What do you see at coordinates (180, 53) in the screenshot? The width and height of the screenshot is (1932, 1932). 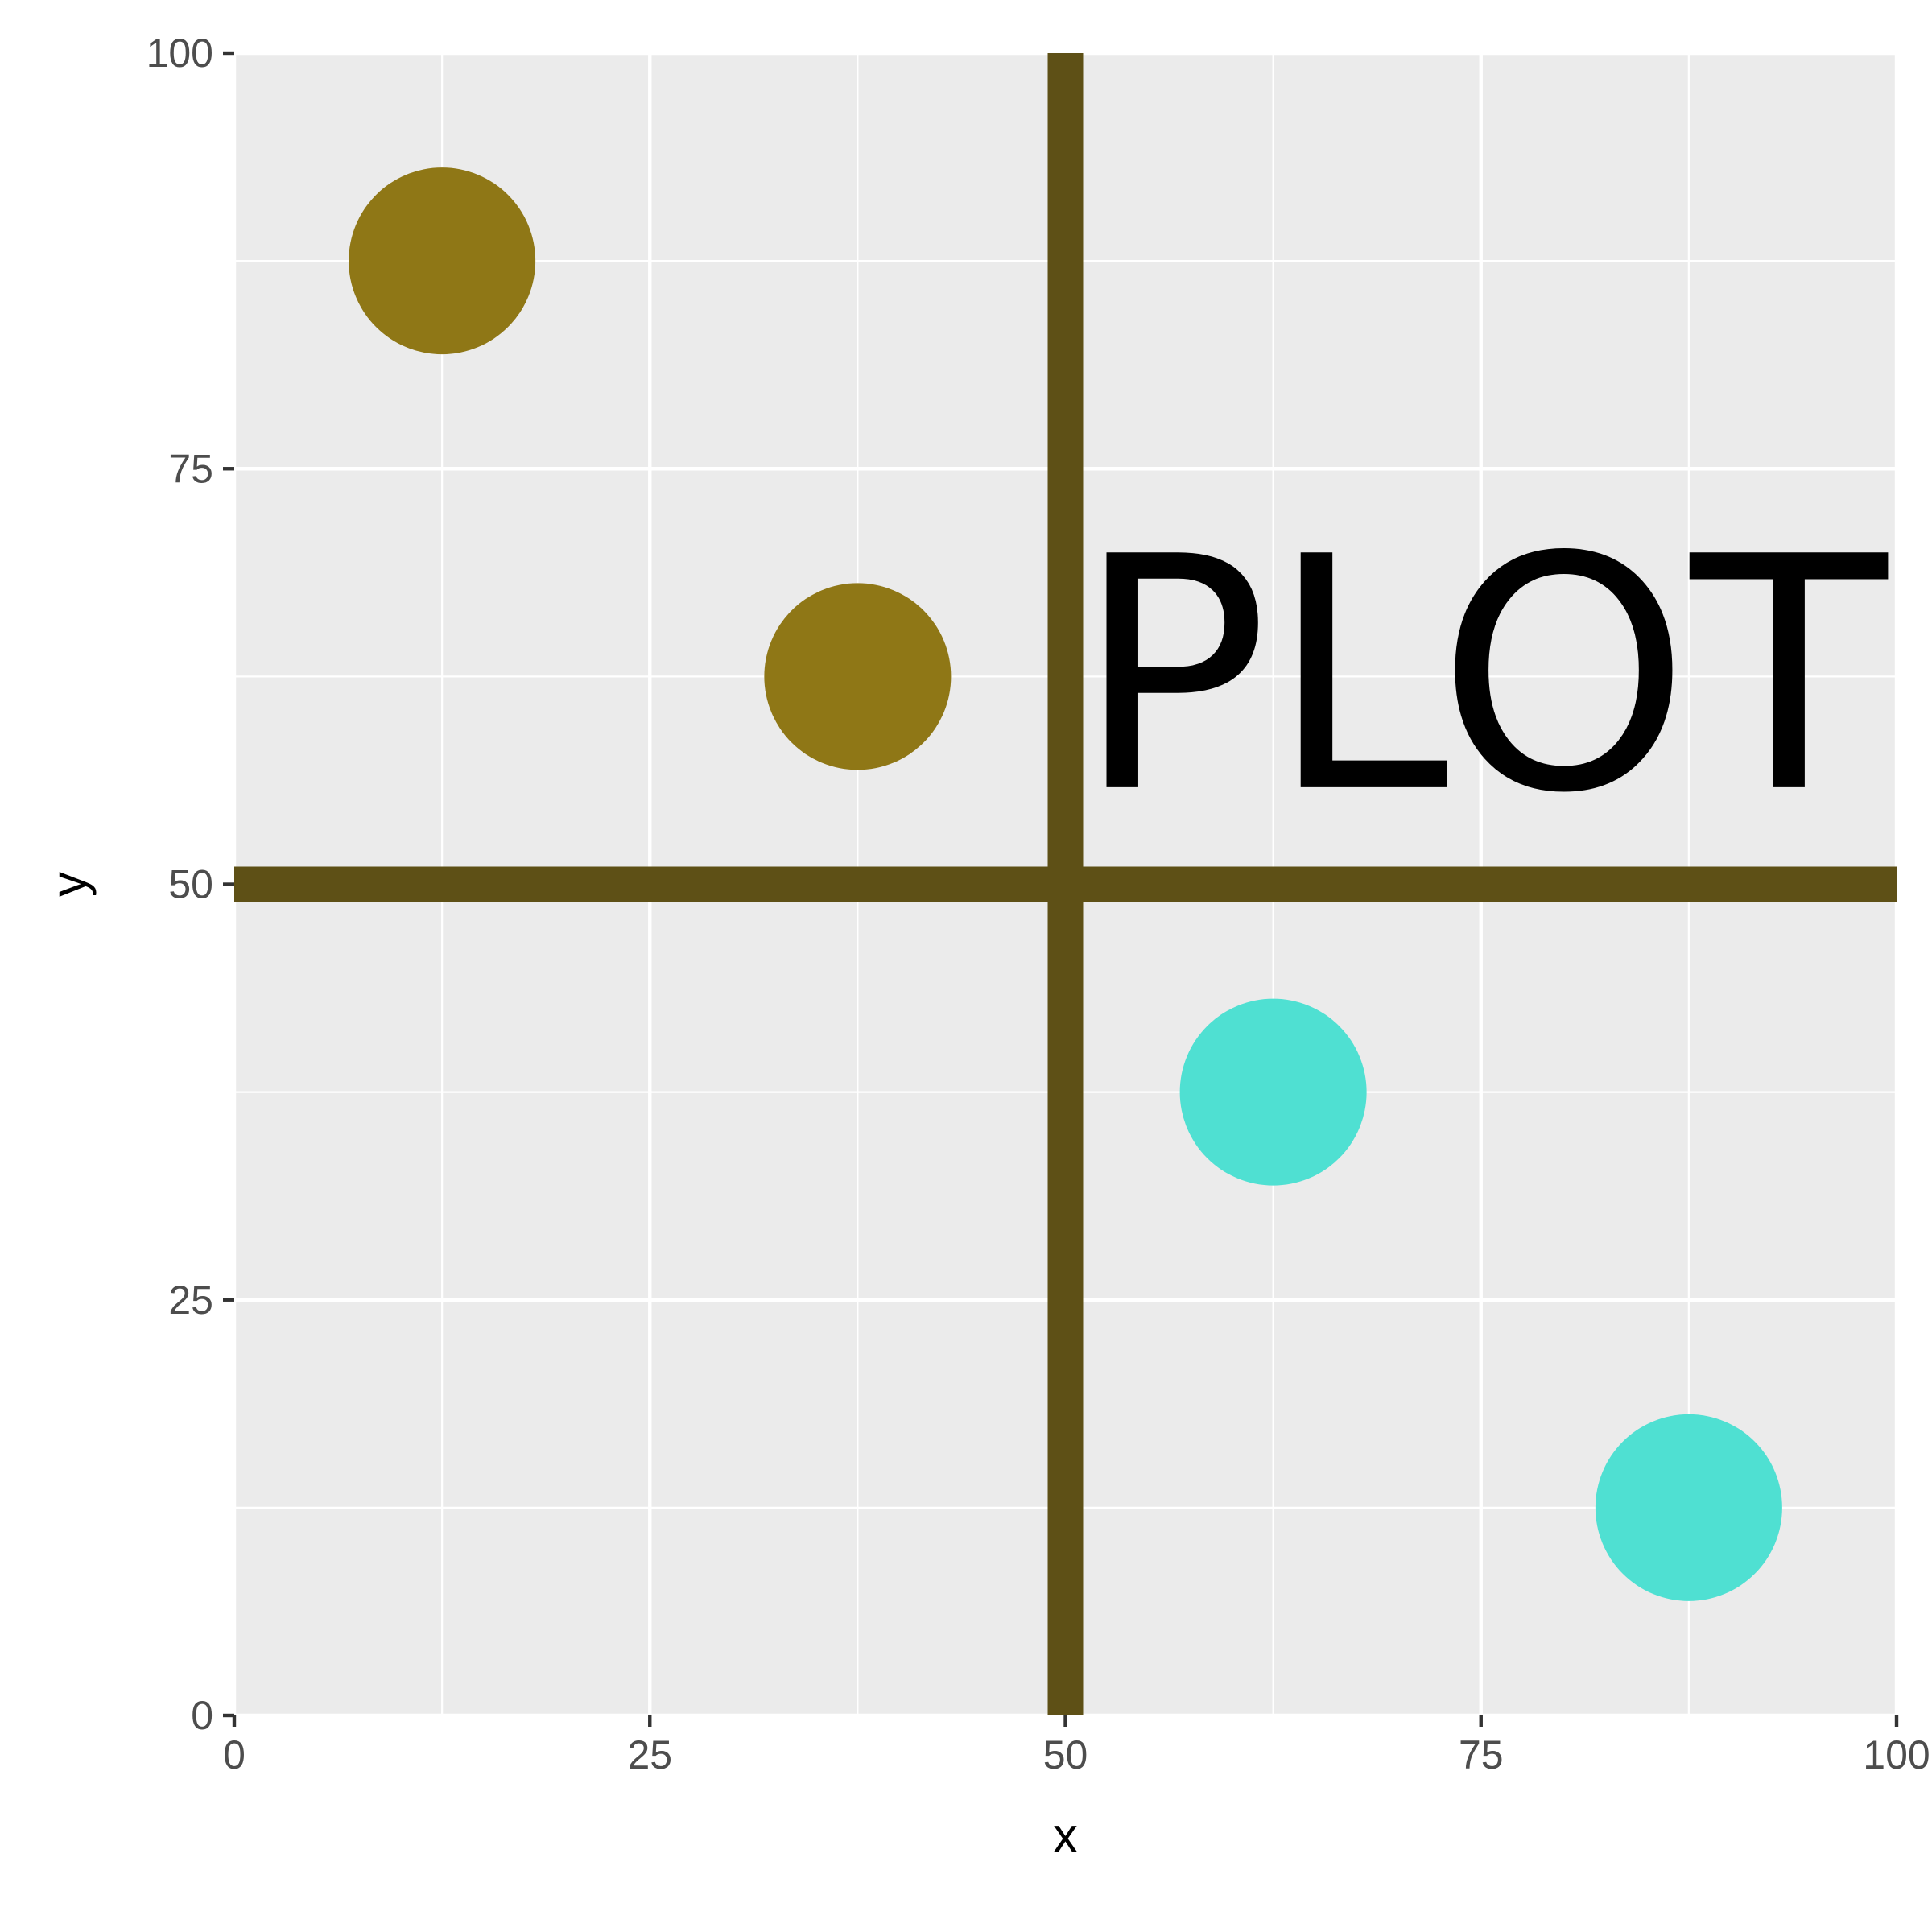 I see `y-tick-label: 100` at bounding box center [180, 53].